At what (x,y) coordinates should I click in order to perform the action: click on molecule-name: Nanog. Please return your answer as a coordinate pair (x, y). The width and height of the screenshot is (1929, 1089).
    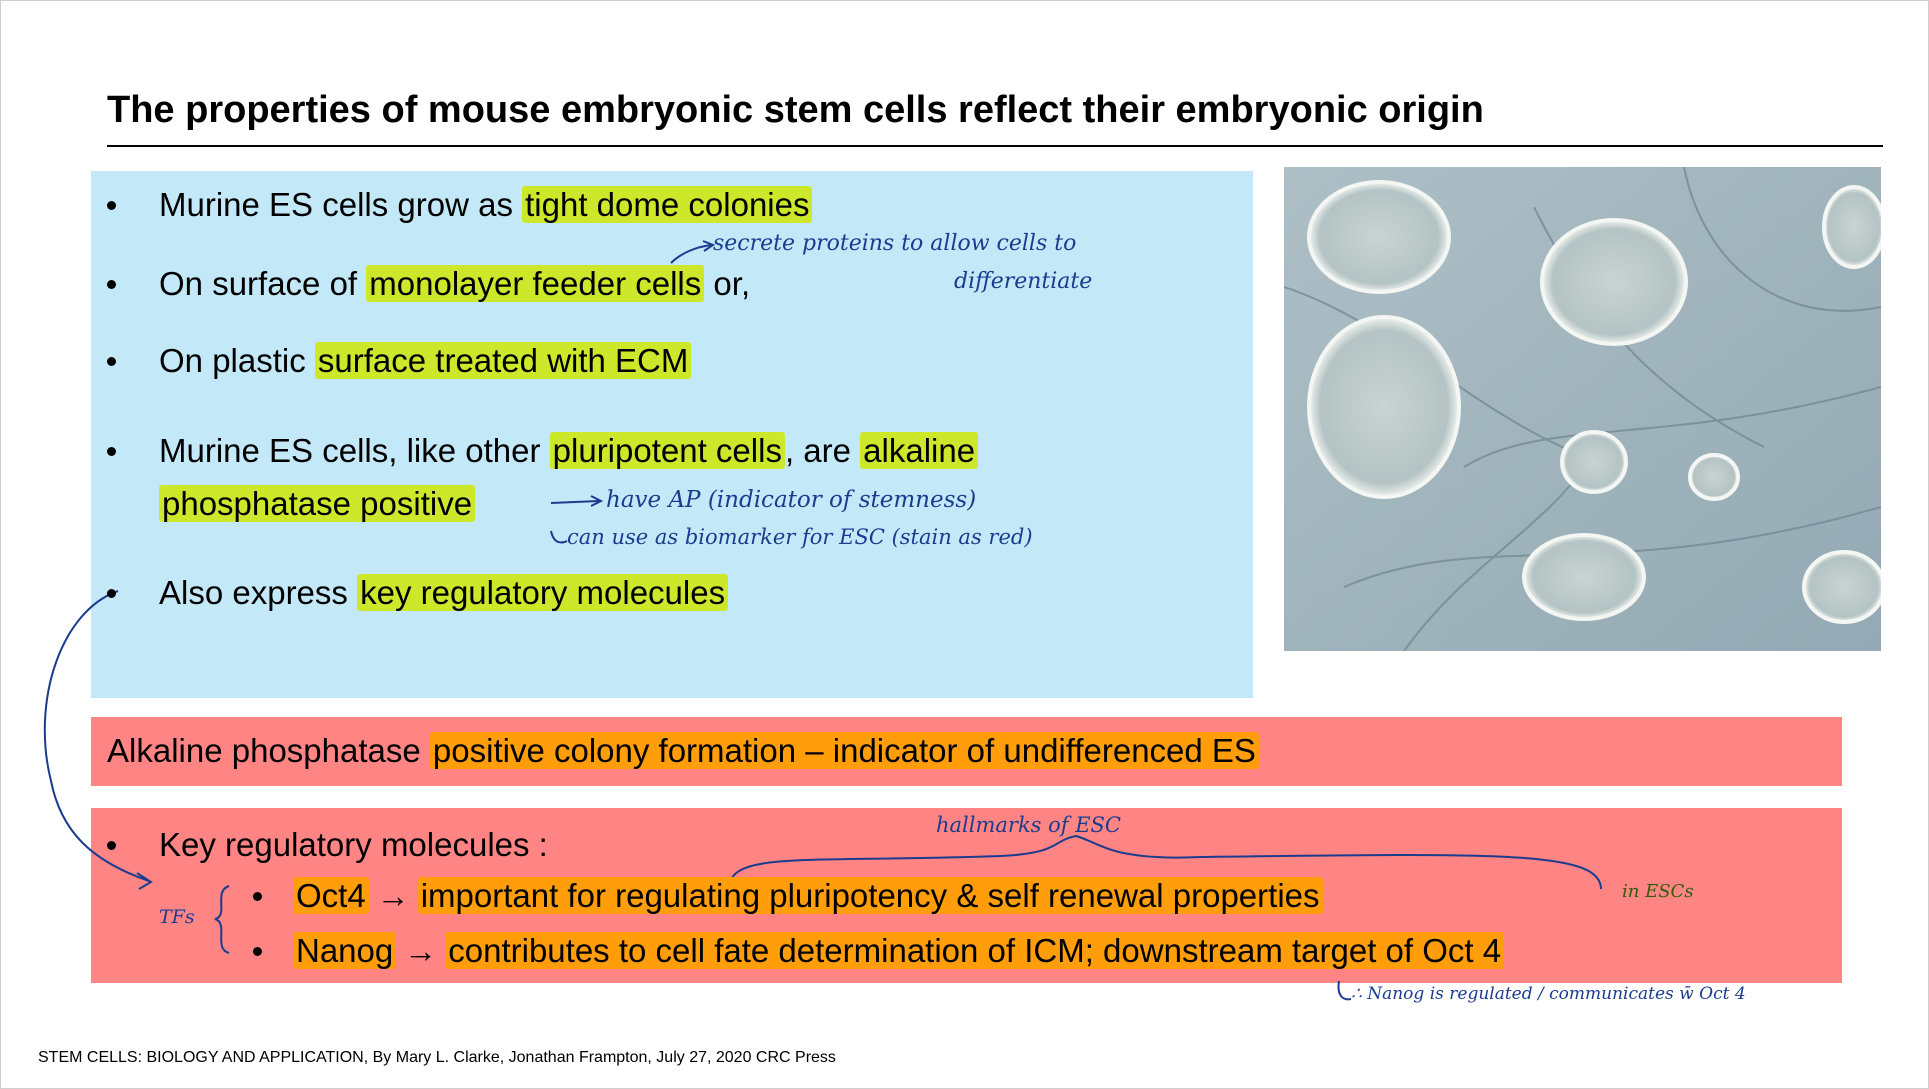
    Looking at the image, I should click on (345, 950).